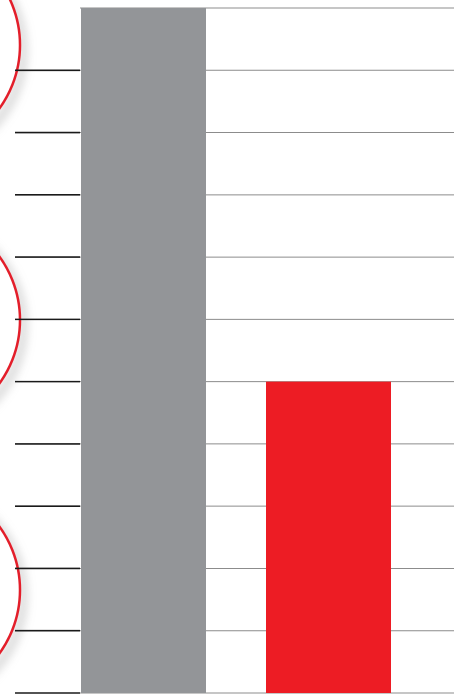  I want to click on decorative-circles, so click(13, 334).